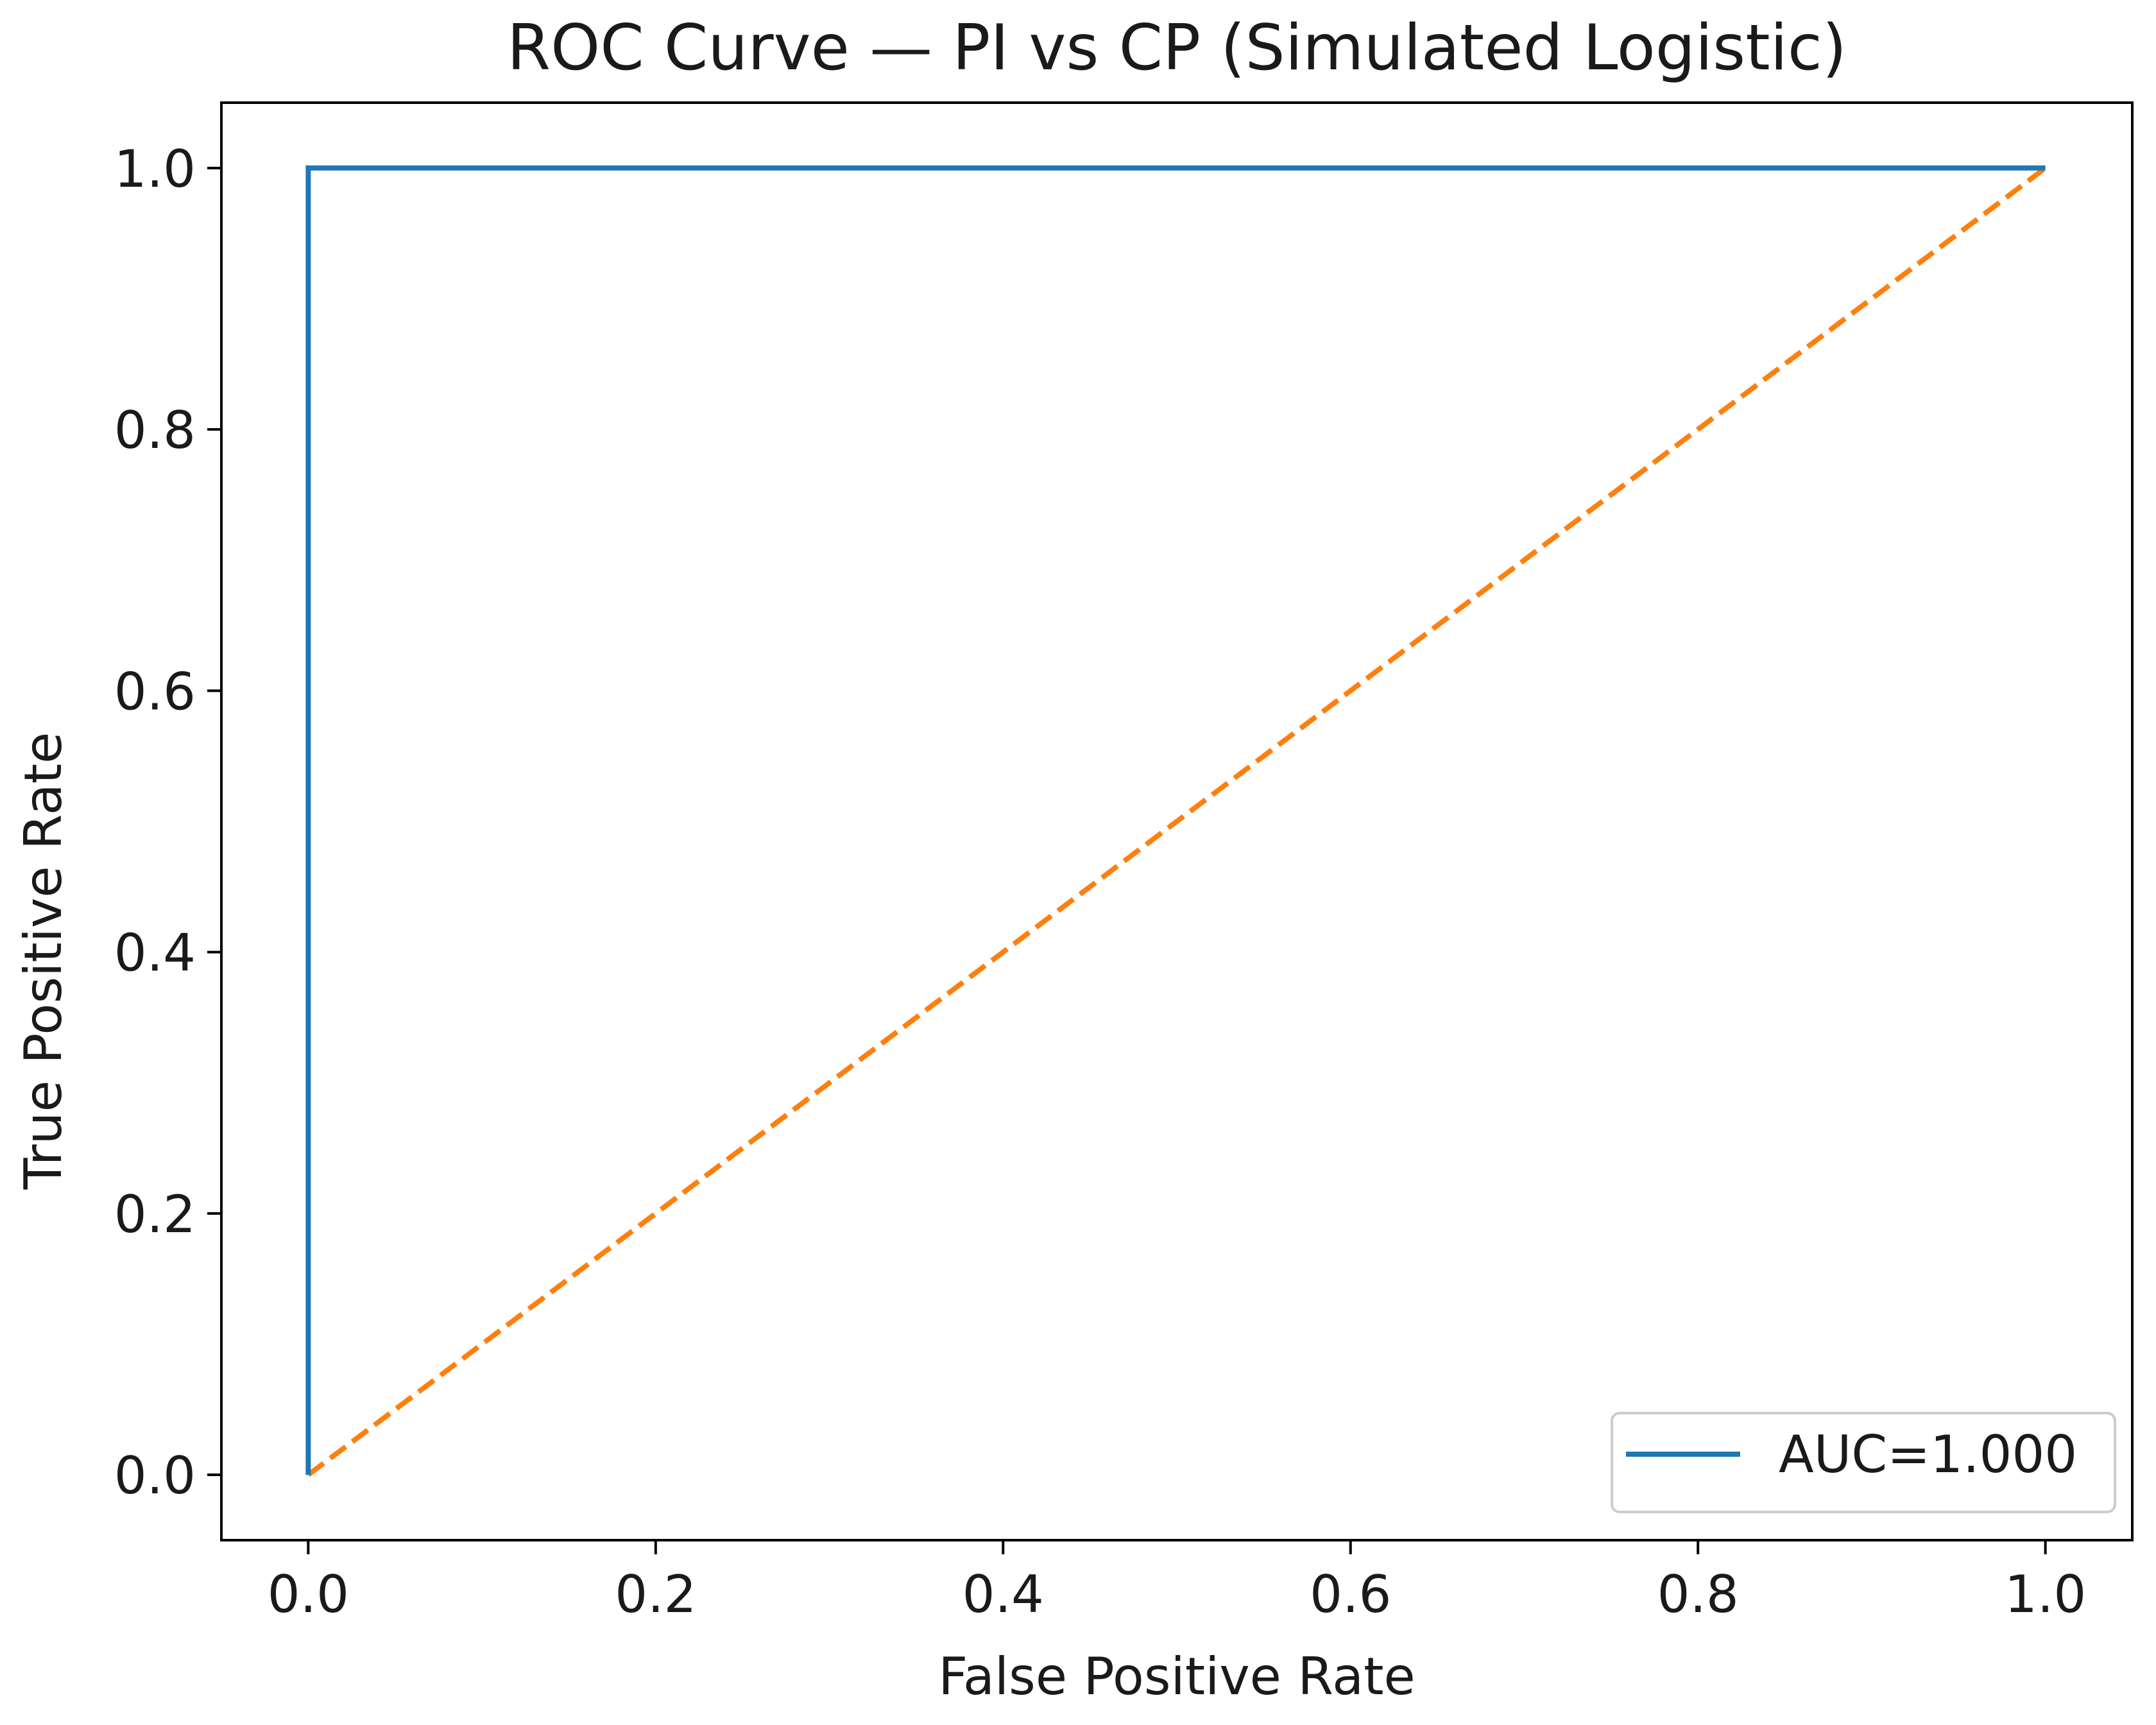 The width and height of the screenshot is (2156, 1725). I want to click on x-axis-ticks: 0.0 0.2 0.4 0.6 0.8 1.0, so click(1177, 1582).